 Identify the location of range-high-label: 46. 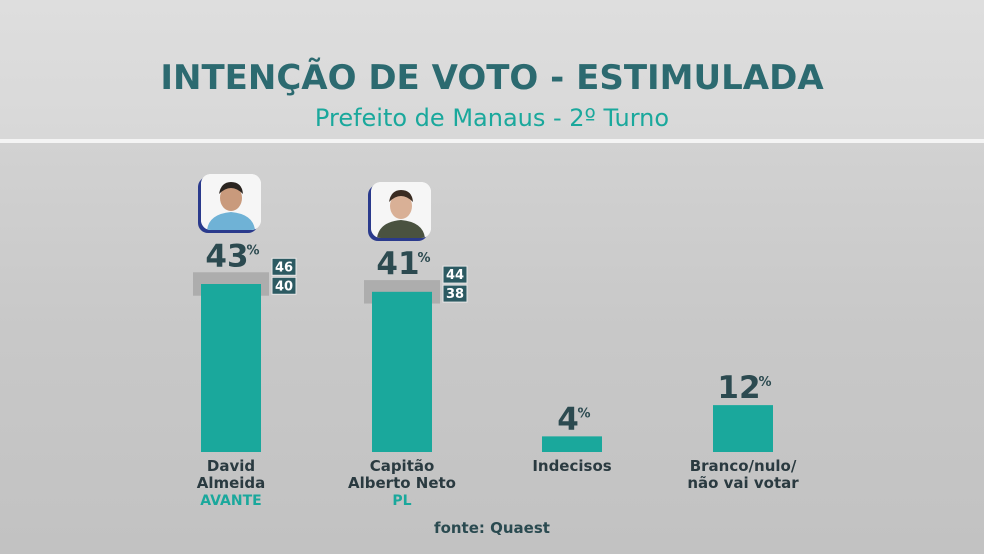
(284, 267).